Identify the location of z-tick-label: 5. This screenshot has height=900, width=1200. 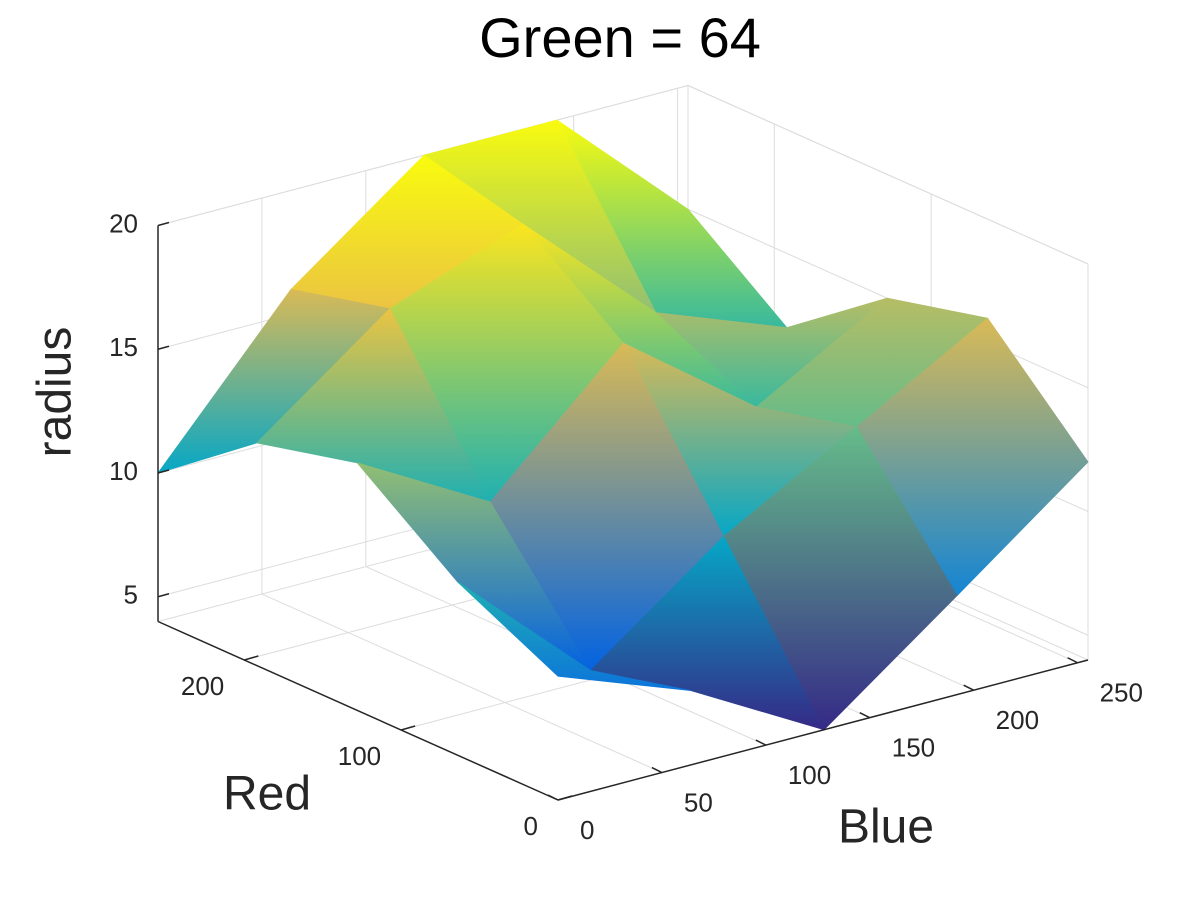
(131, 595).